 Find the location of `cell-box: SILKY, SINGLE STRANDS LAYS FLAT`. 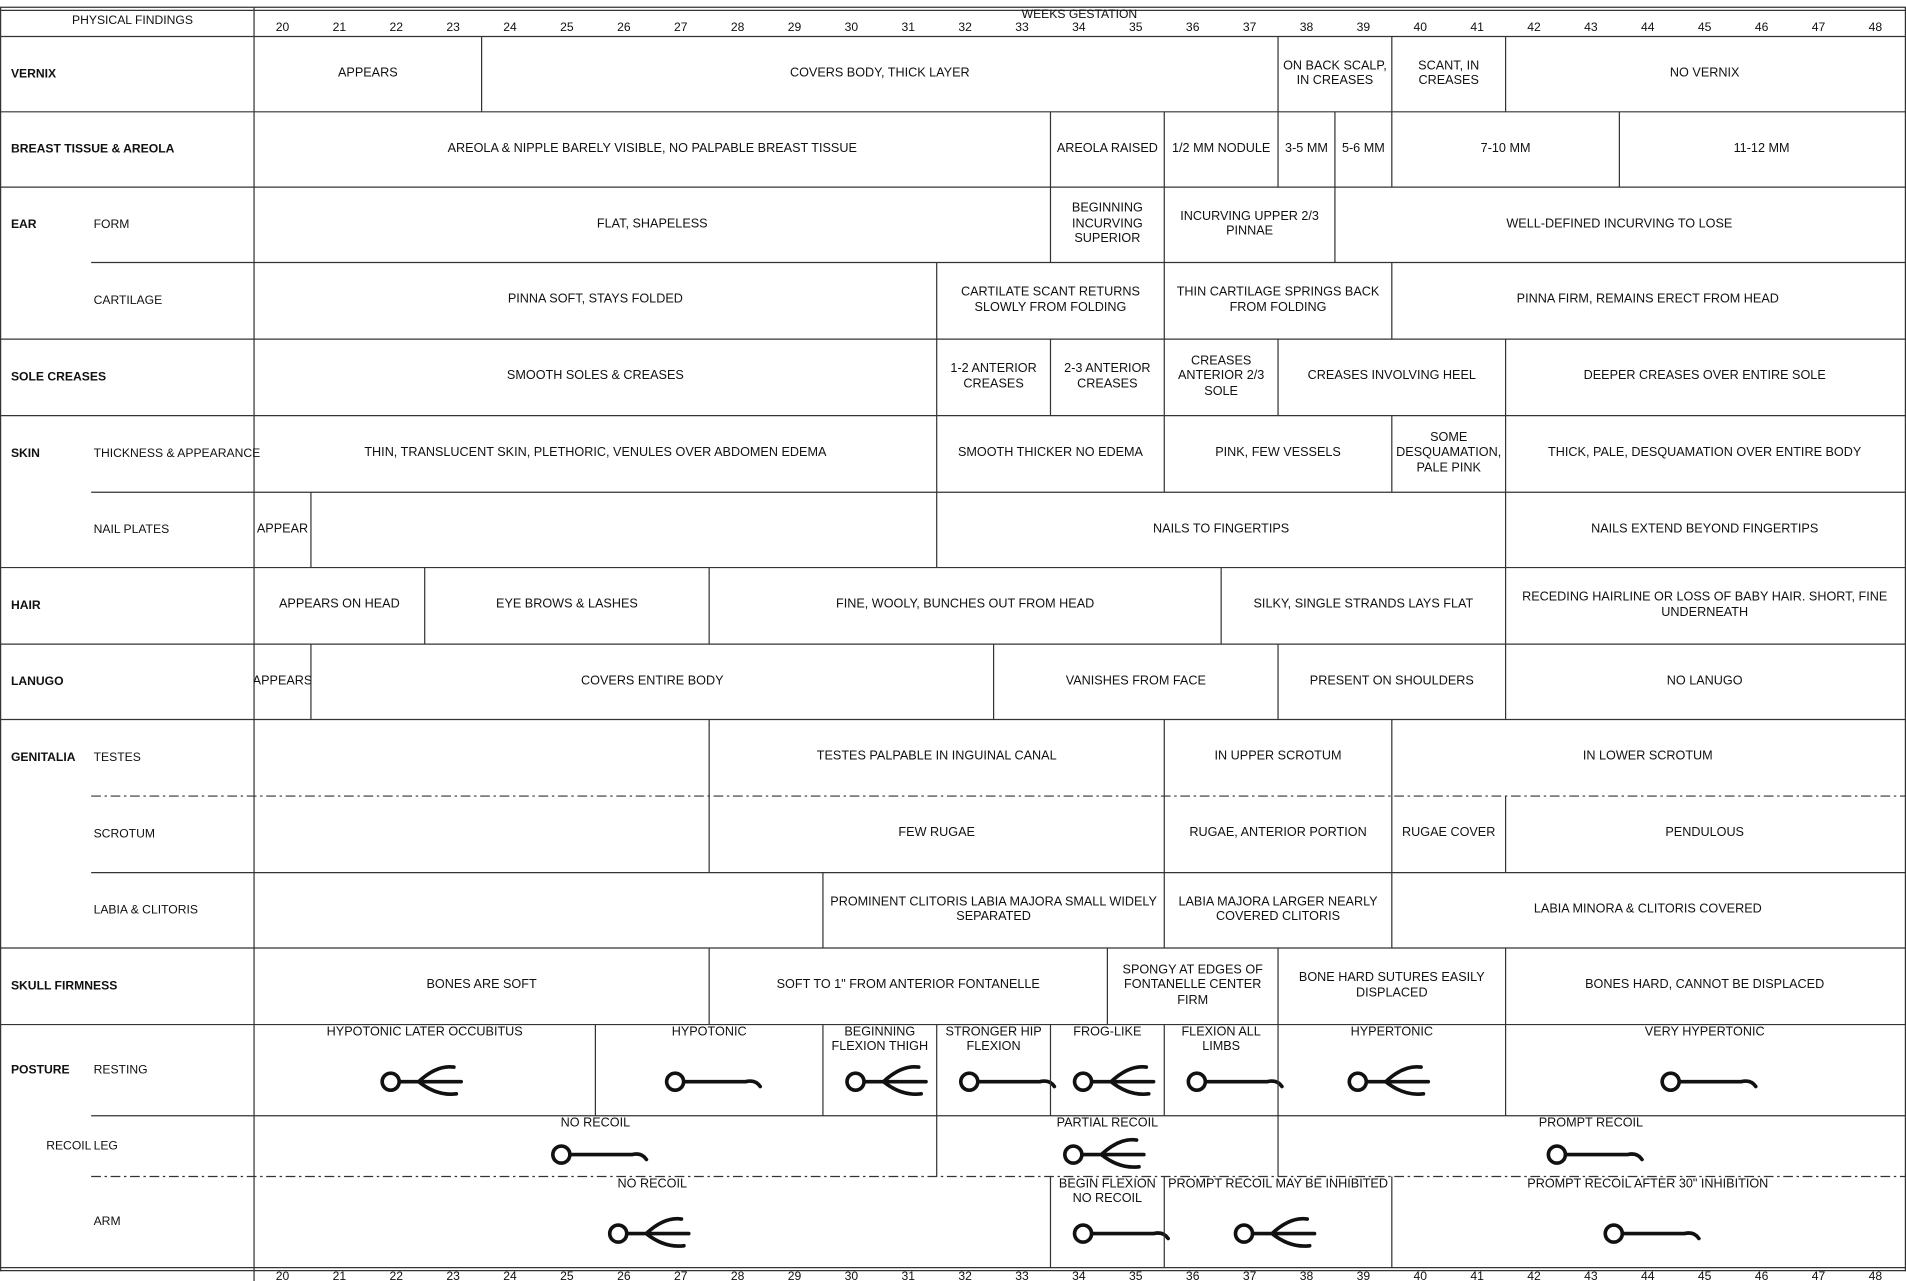

cell-box: SILKY, SINGLE STRANDS LAYS FLAT is located at coordinates (1364, 604).